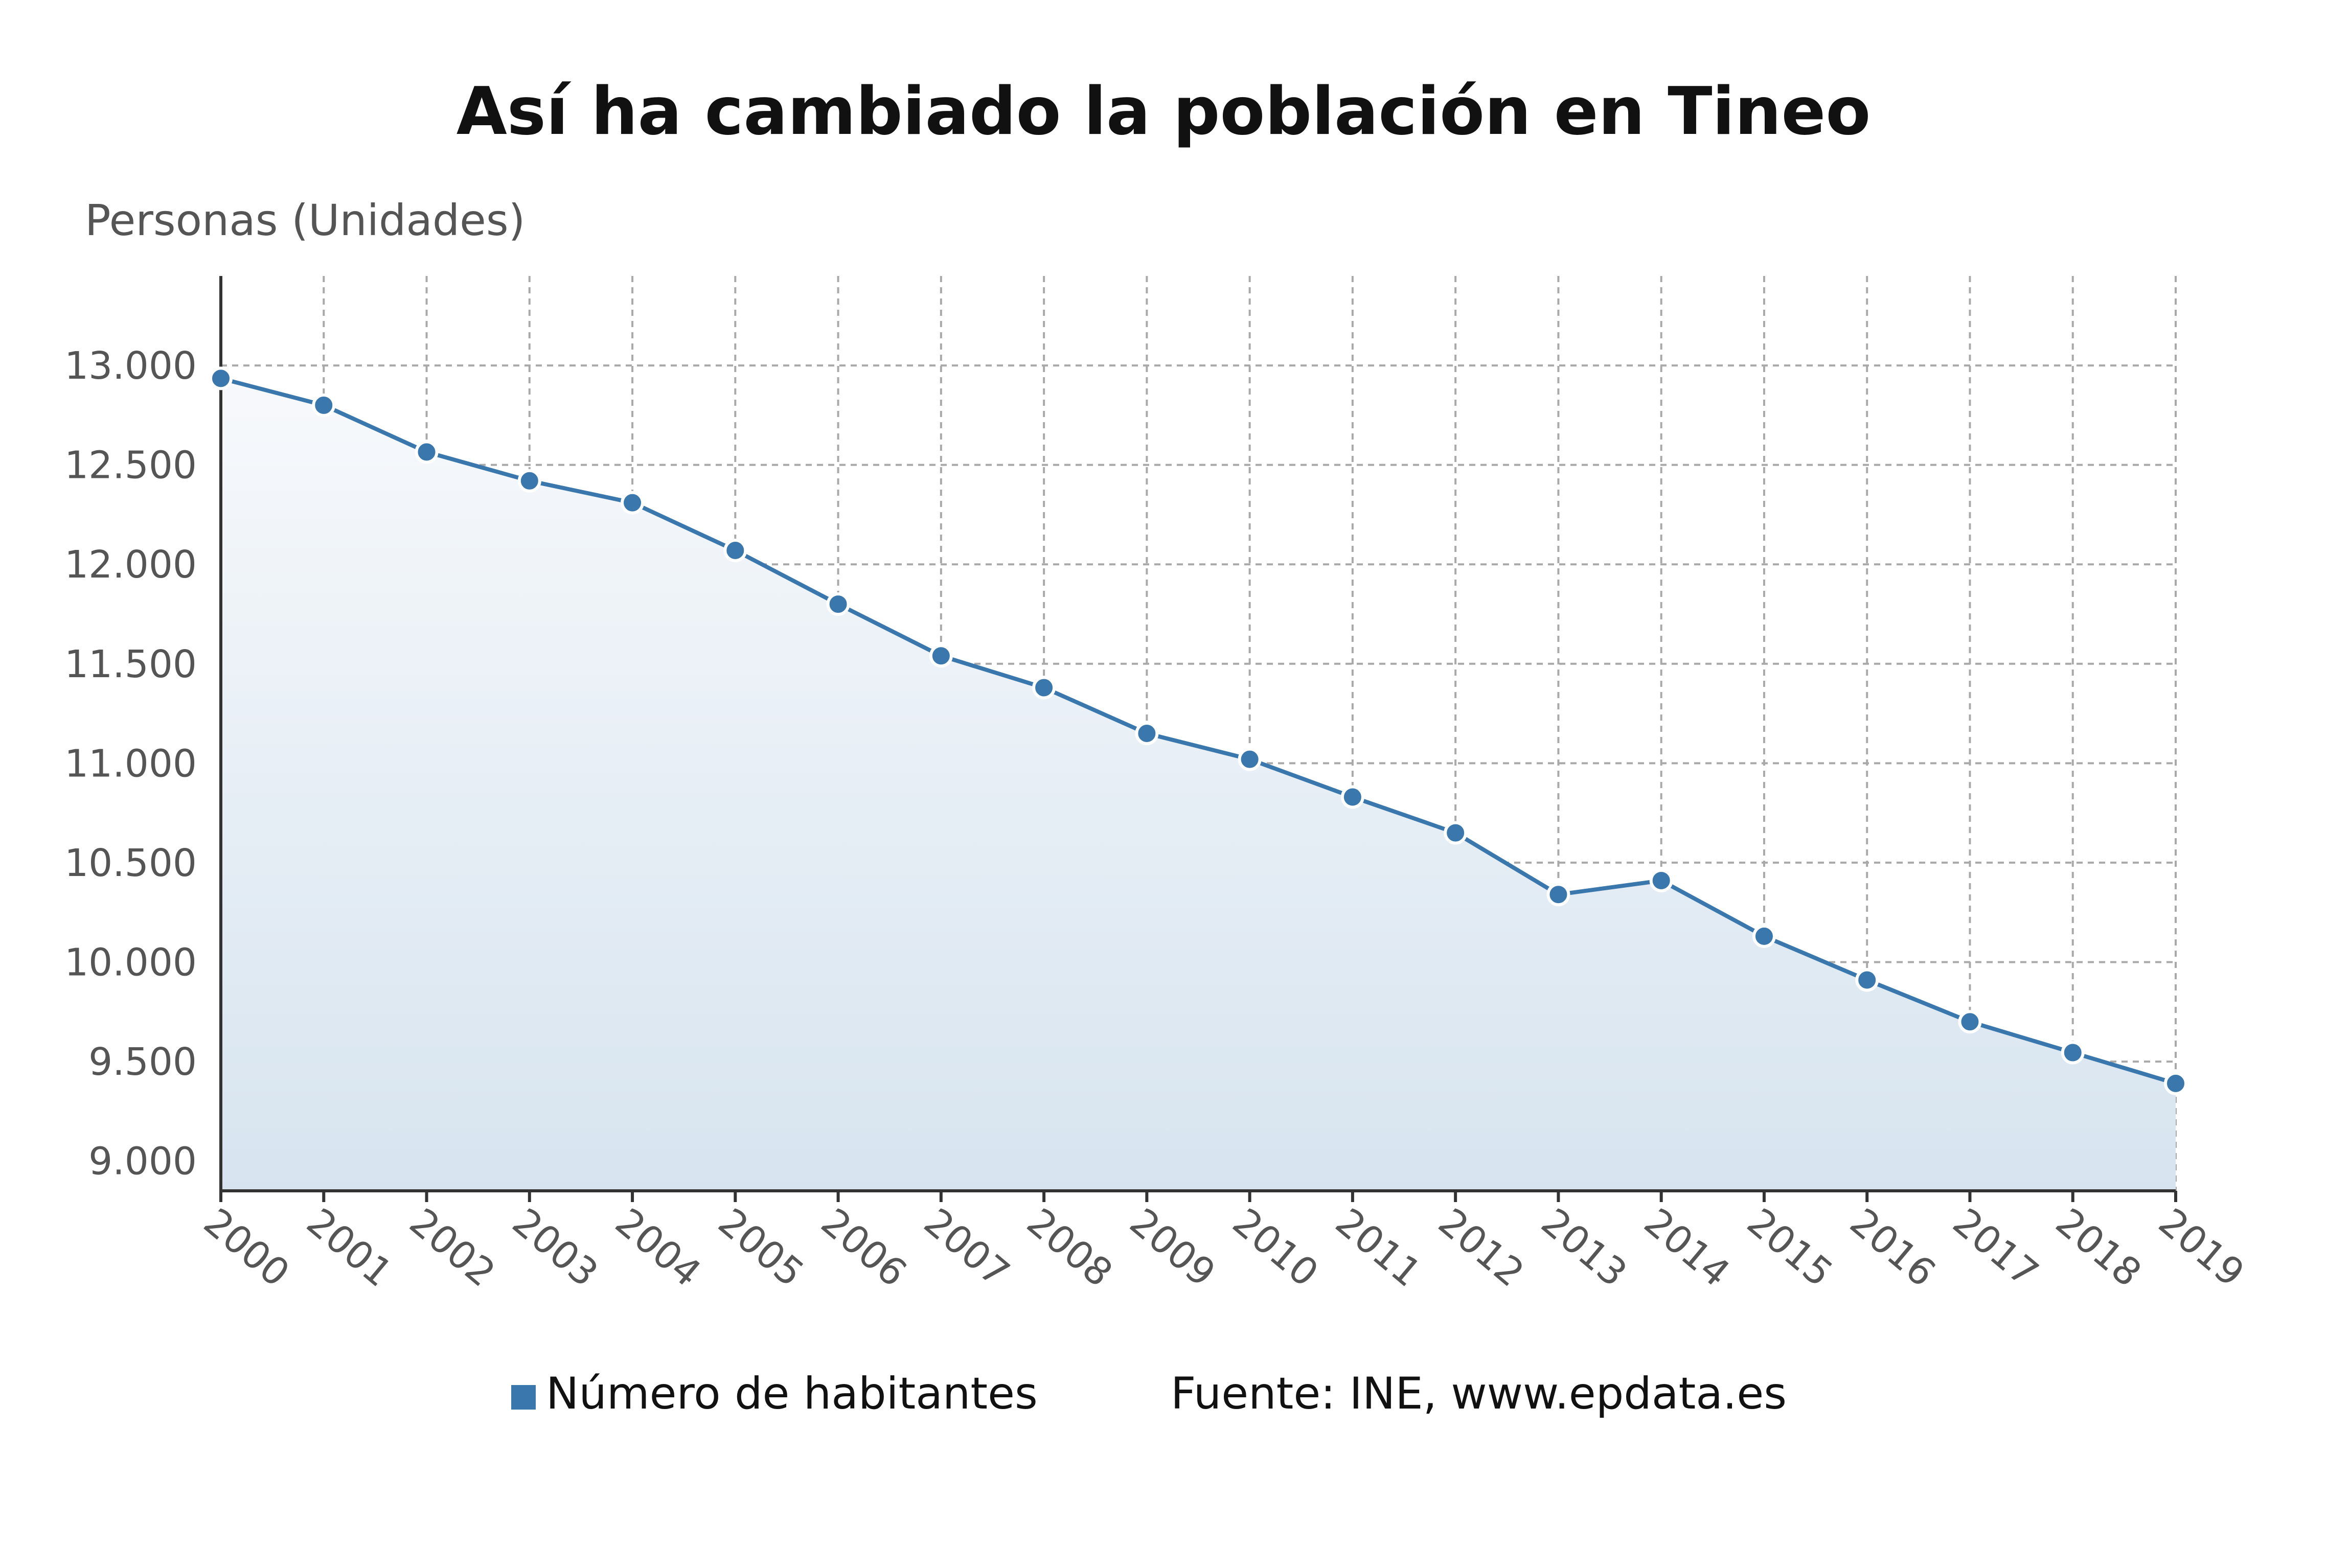 The height and width of the screenshot is (1568, 2327). I want to click on x-tick-label: 2006, so click(864, 1248).